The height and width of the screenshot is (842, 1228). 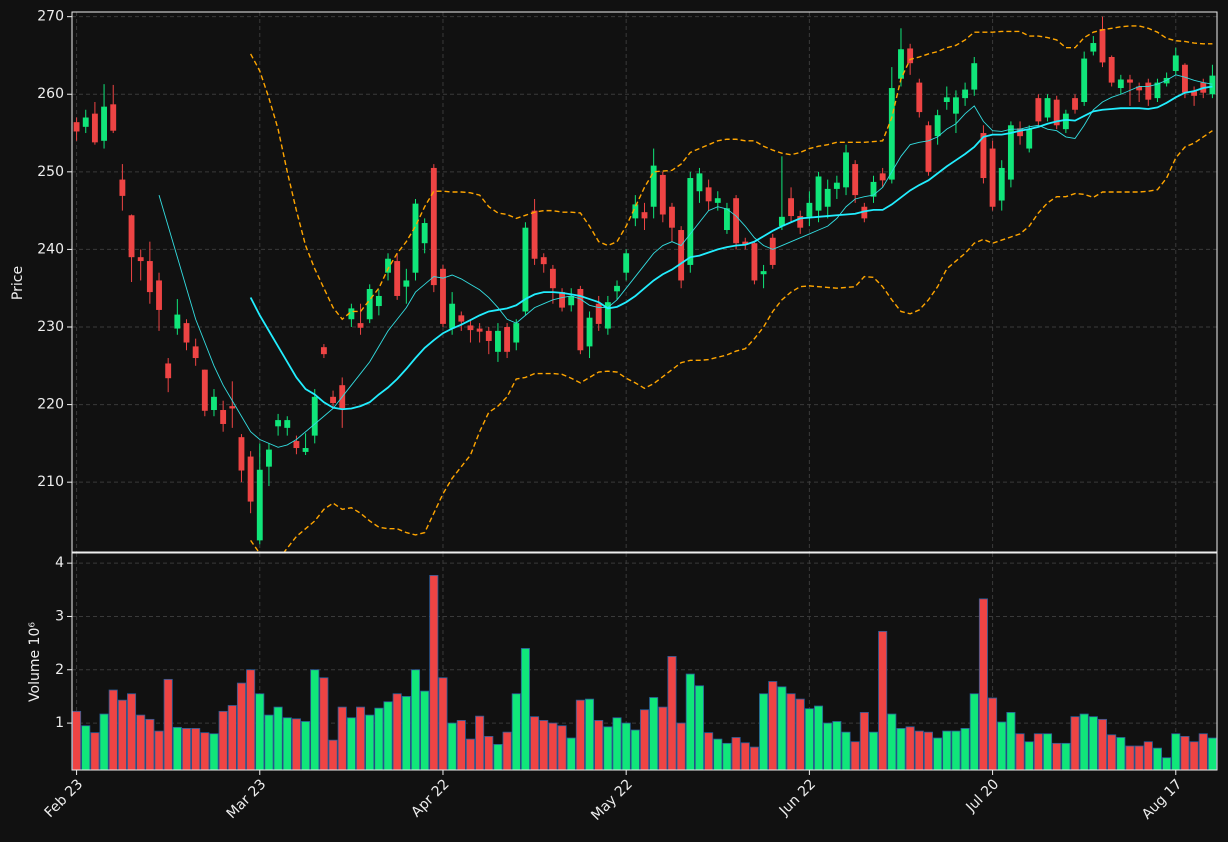 What do you see at coordinates (50, 327) in the screenshot?
I see `y-tick-label: 230` at bounding box center [50, 327].